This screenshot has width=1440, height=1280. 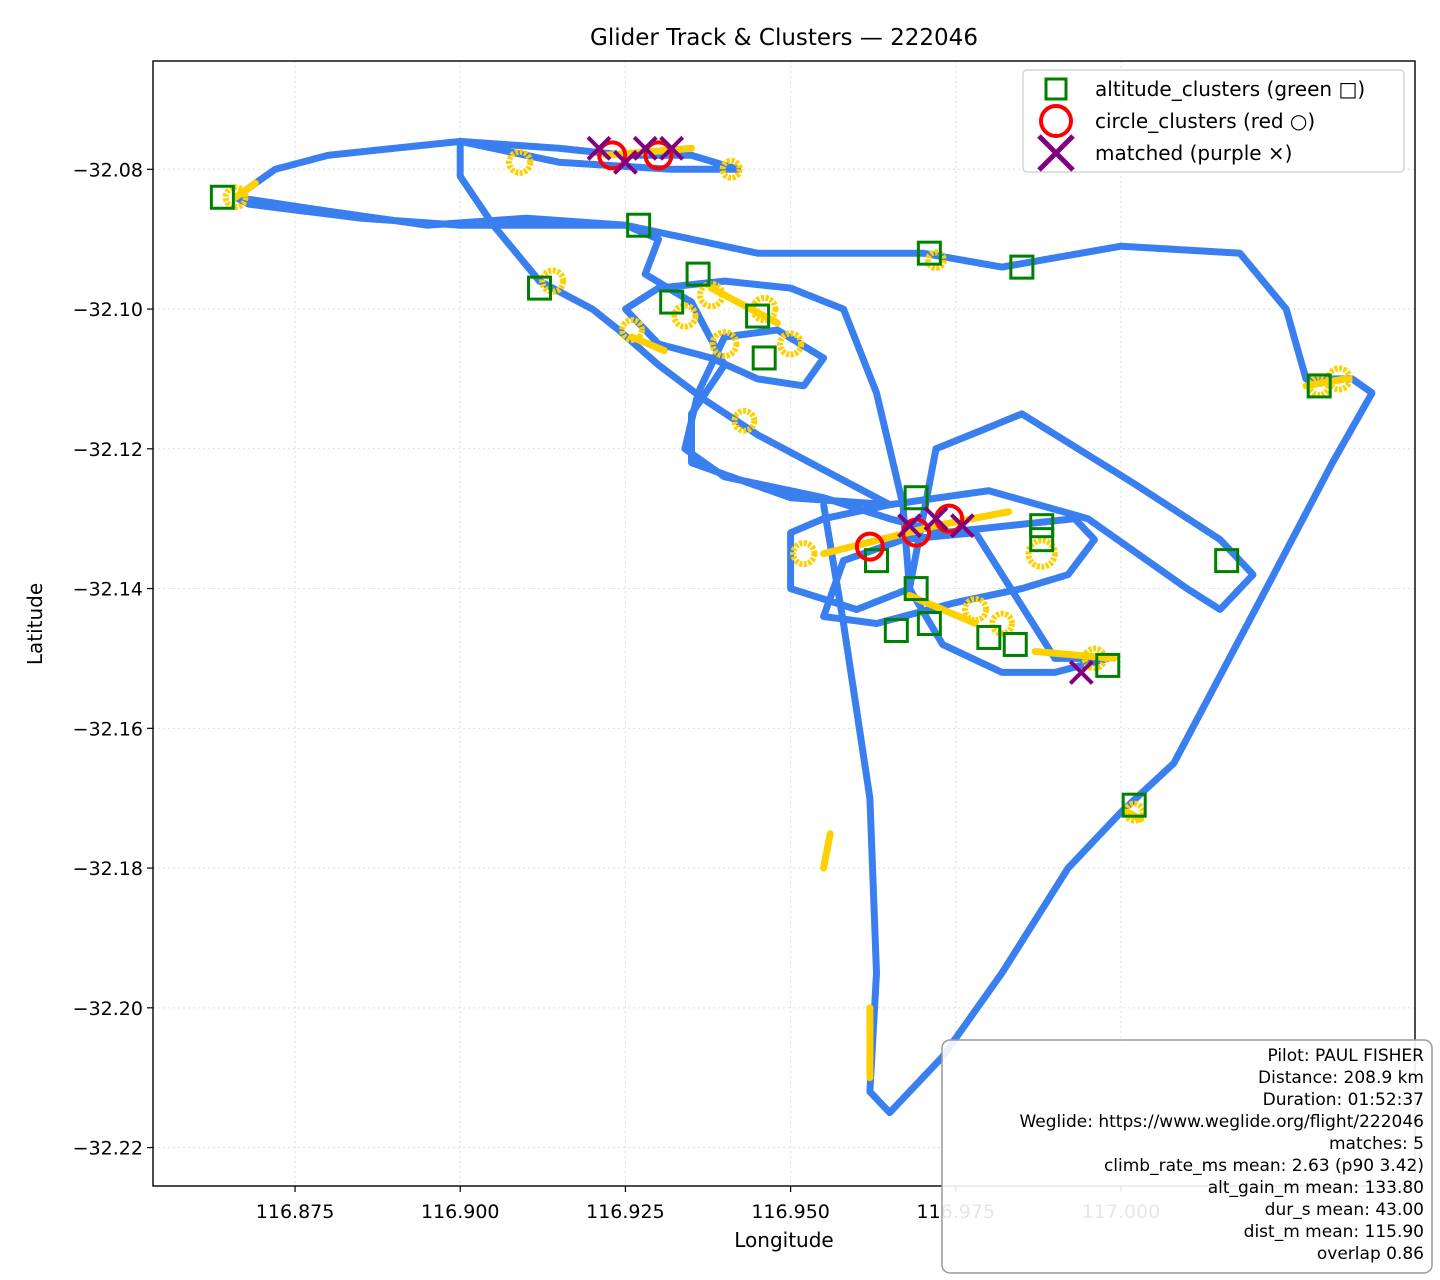 I want to click on x-tick-label: 116.925, so click(x=625, y=1212).